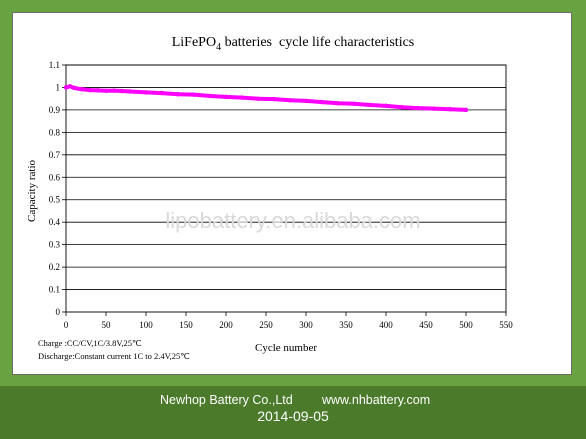 The width and height of the screenshot is (586, 439). Describe the element at coordinates (194, 42) in the screenshot. I see `chart-title-main: LiFePO` at that location.